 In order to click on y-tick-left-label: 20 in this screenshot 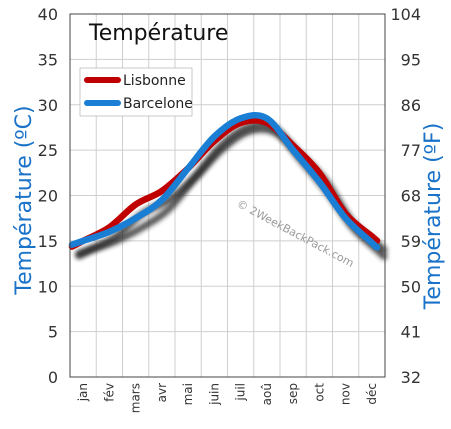, I will do `click(48, 196)`.